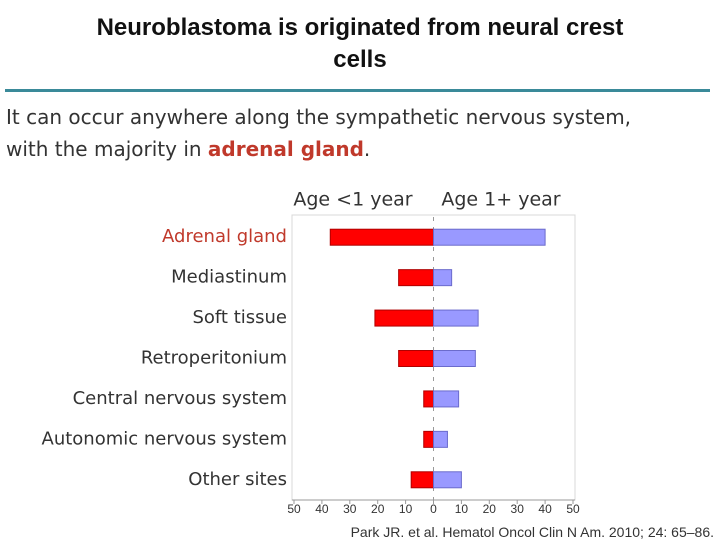  Describe the element at coordinates (357, 90) in the screenshot. I see `title-rule` at that location.